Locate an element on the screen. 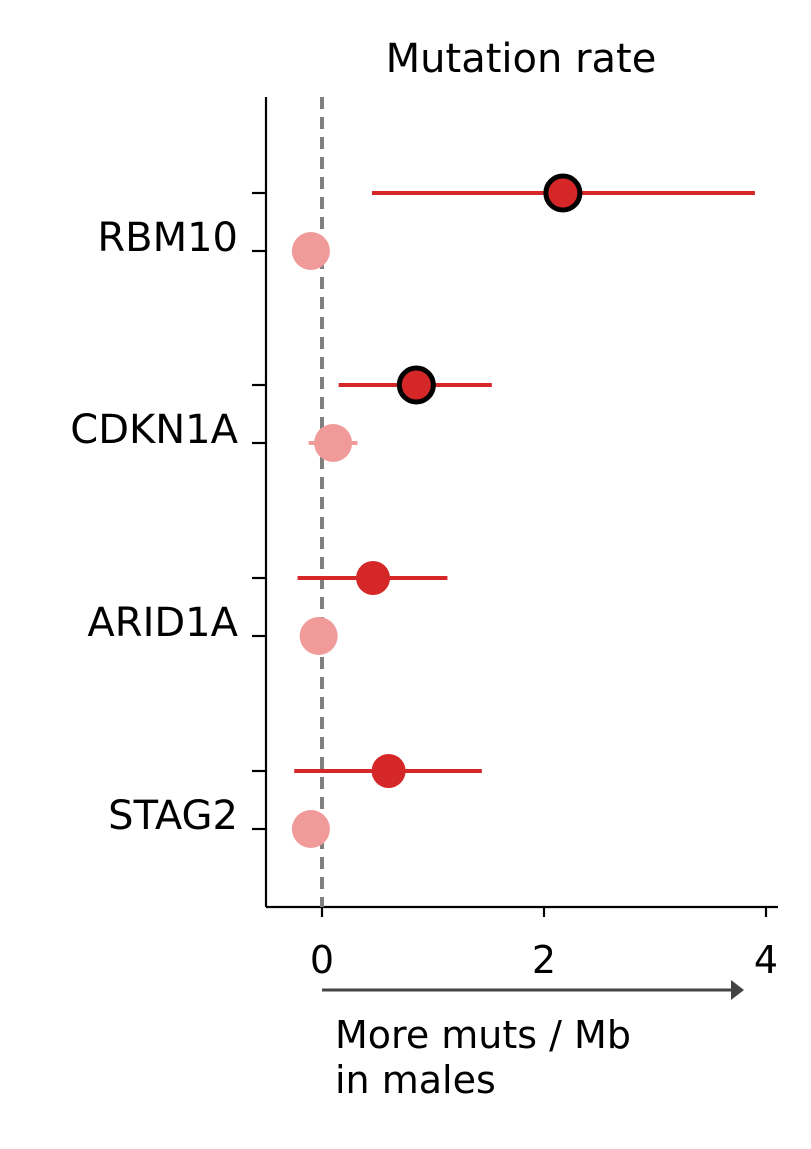  category-label: CDKN1A is located at coordinates (154, 430).